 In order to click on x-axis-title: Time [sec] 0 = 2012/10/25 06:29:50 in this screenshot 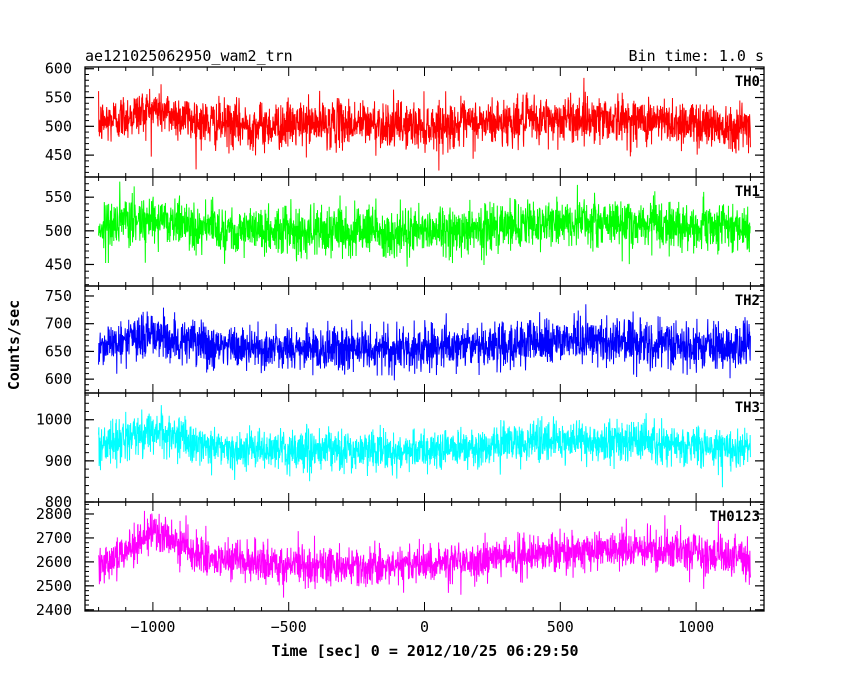, I will do `click(424, 651)`.